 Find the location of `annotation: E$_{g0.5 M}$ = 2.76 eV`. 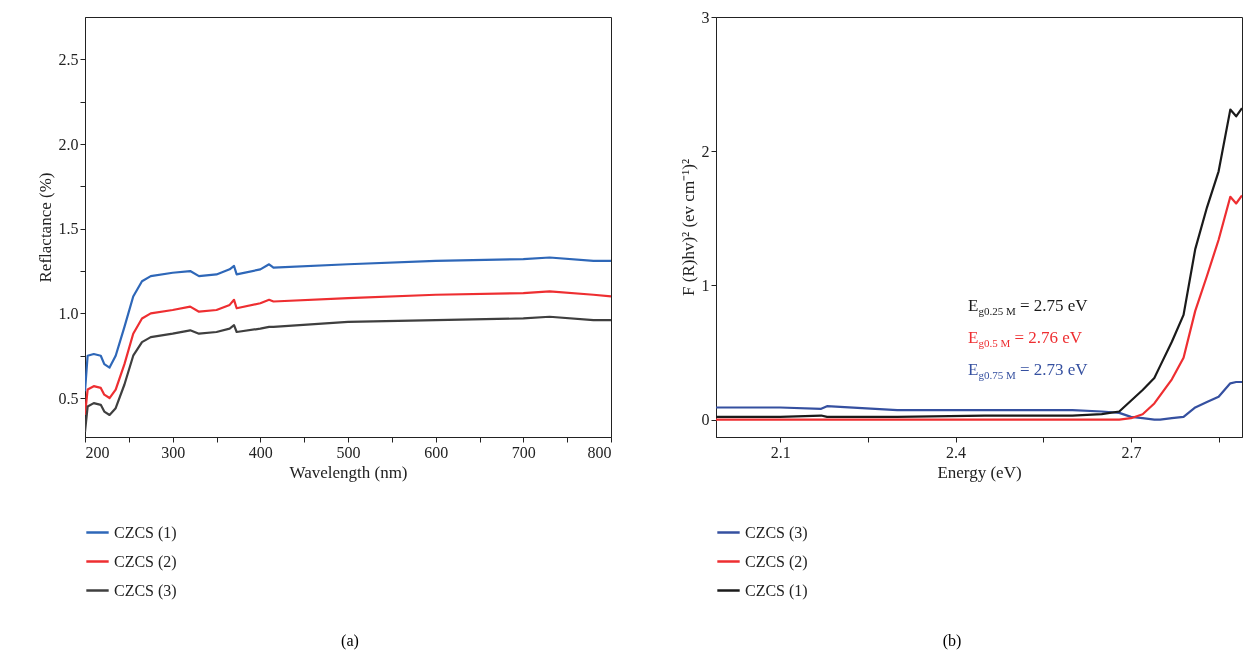

annotation: E$_{g0.5 M}$ = 2.76 eV is located at coordinates (1025, 339).